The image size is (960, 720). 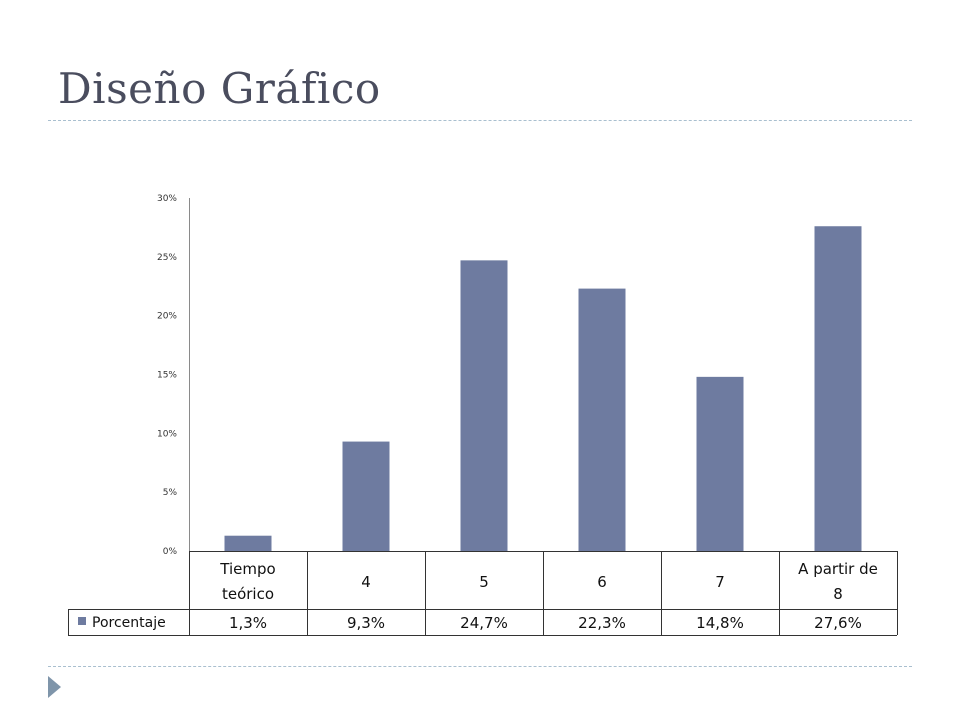 I want to click on legend-swatch, so click(x=82, y=621).